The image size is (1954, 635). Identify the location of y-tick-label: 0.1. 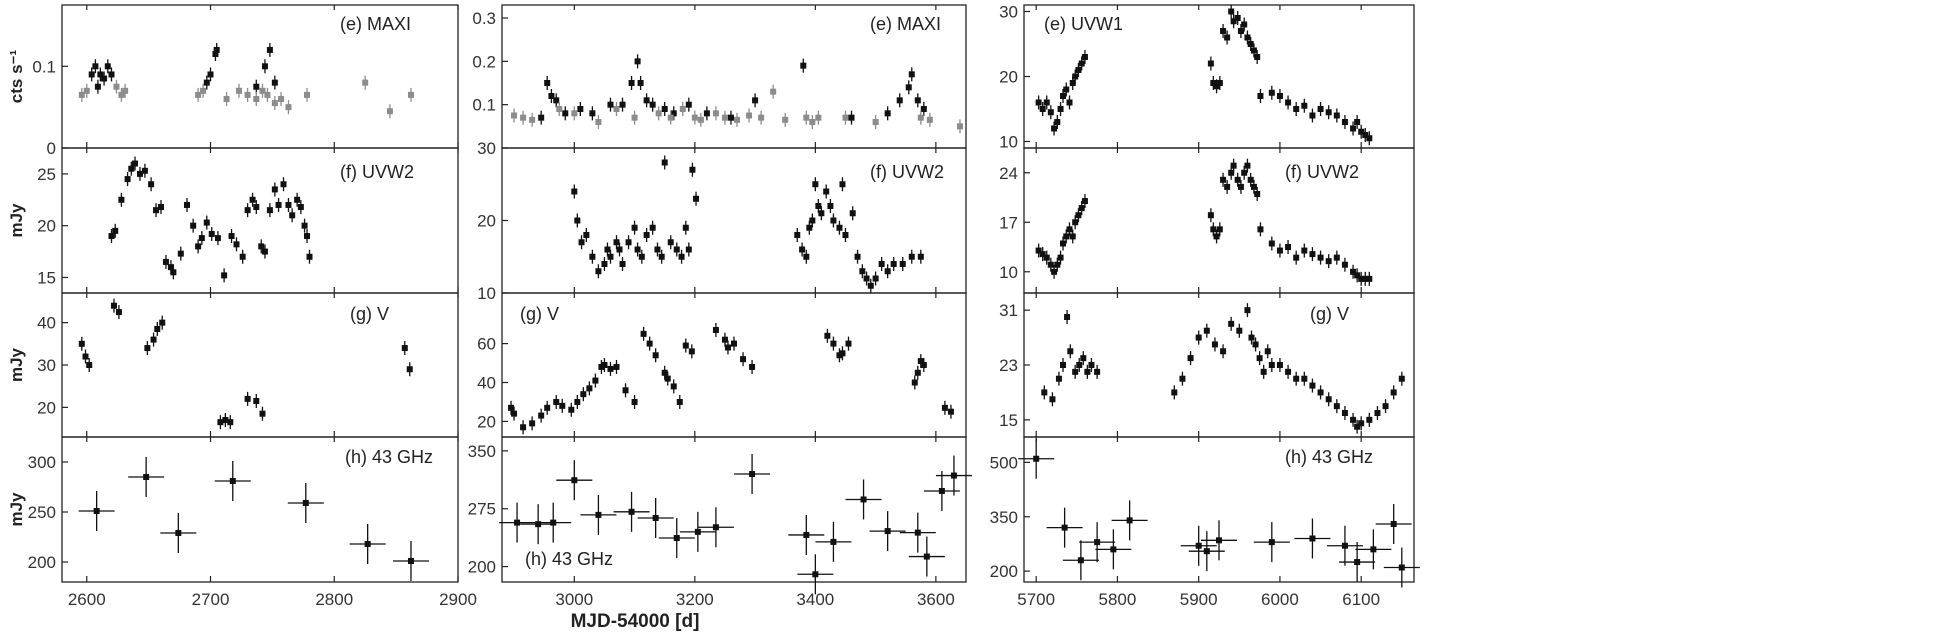
(44, 66).